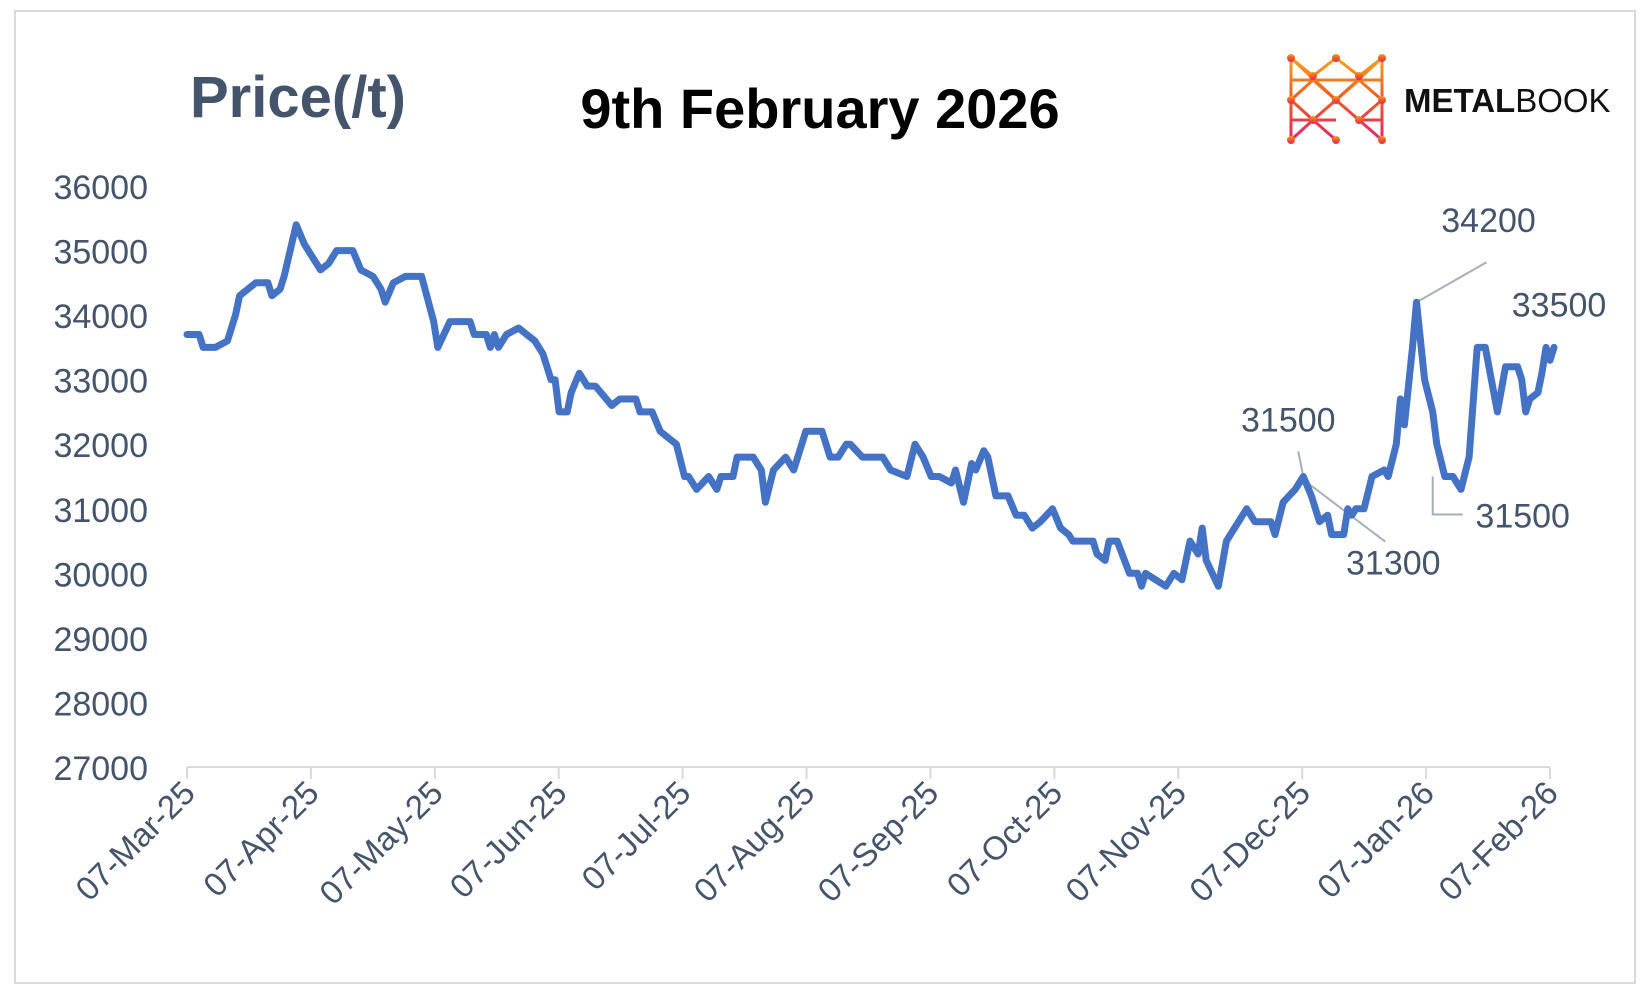 The image size is (1652, 993). What do you see at coordinates (100, 575) in the screenshot?
I see `y-tick-label: 30000` at bounding box center [100, 575].